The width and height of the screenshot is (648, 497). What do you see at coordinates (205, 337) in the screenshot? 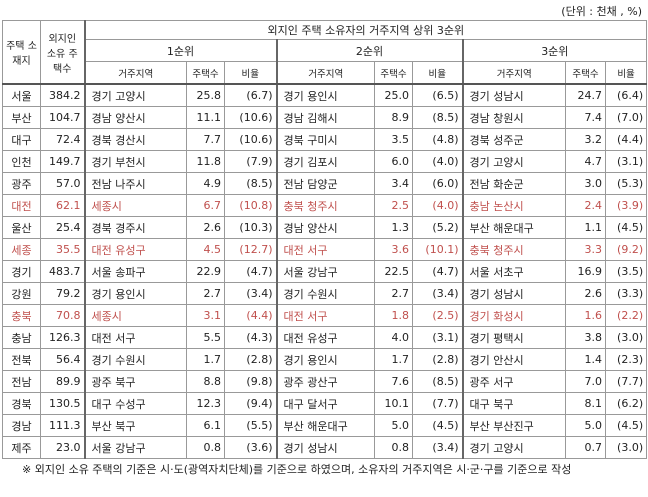
I see `table-cell: 5.5` at bounding box center [205, 337].